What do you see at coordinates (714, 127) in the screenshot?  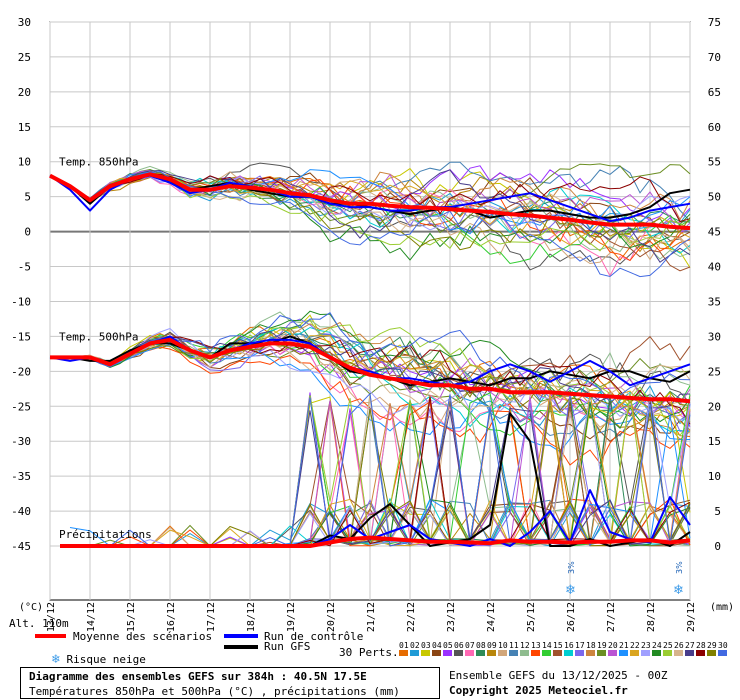 I see `right-tick-label: 60` at bounding box center [714, 127].